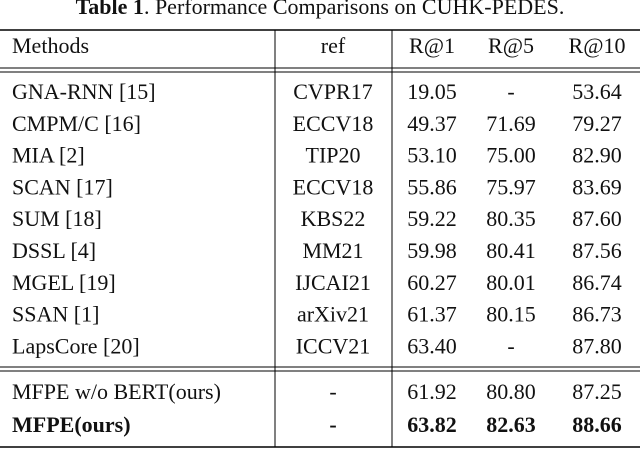 Image resolution: width=640 pixels, height=451 pixels. What do you see at coordinates (432, 186) in the screenshot?
I see `table-cell: 55.86` at bounding box center [432, 186].